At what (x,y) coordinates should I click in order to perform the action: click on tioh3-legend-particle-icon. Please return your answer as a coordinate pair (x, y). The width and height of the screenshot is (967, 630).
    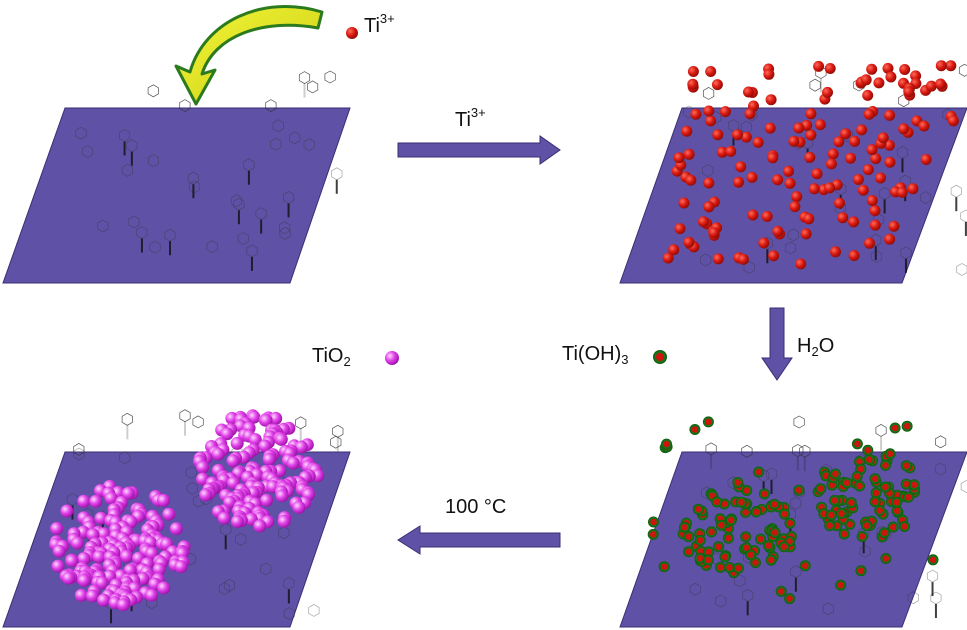
    Looking at the image, I should click on (660, 357).